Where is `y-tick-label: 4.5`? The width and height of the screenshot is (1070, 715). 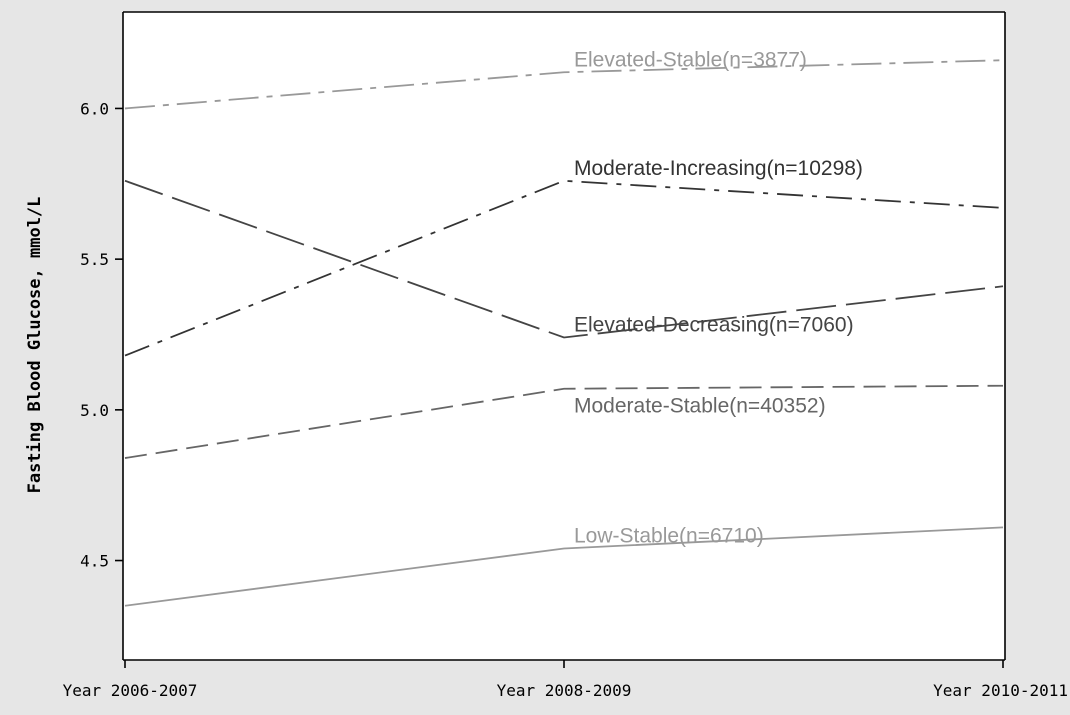 y-tick-label: 4.5 is located at coordinates (94, 561).